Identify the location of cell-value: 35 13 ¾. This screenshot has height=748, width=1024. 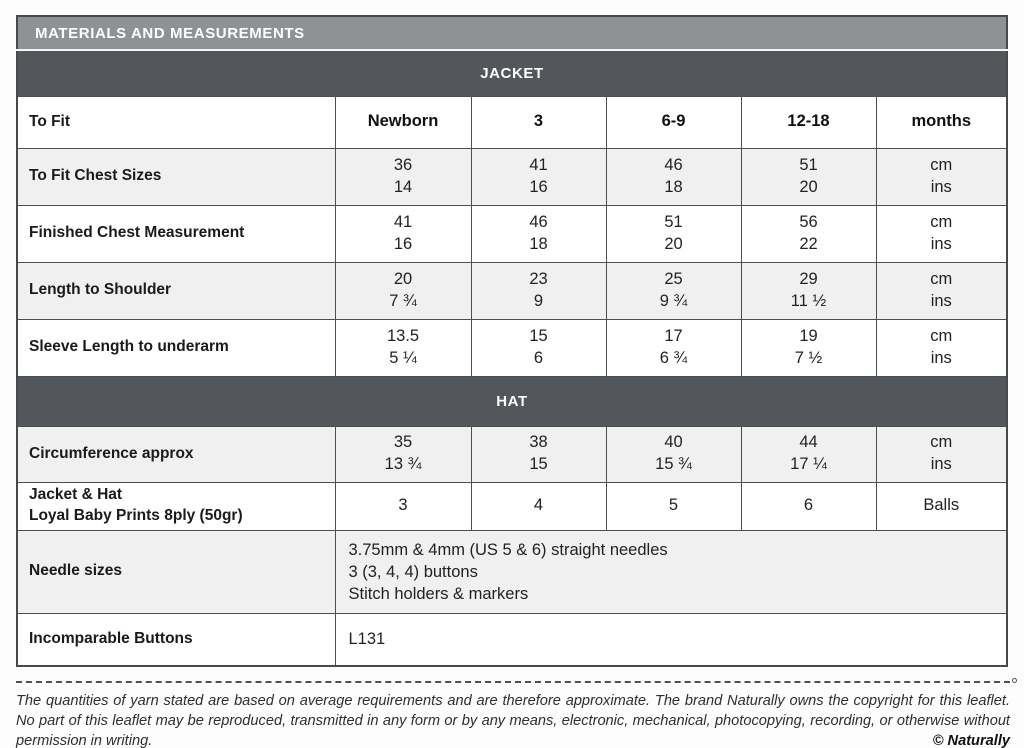
(403, 454).